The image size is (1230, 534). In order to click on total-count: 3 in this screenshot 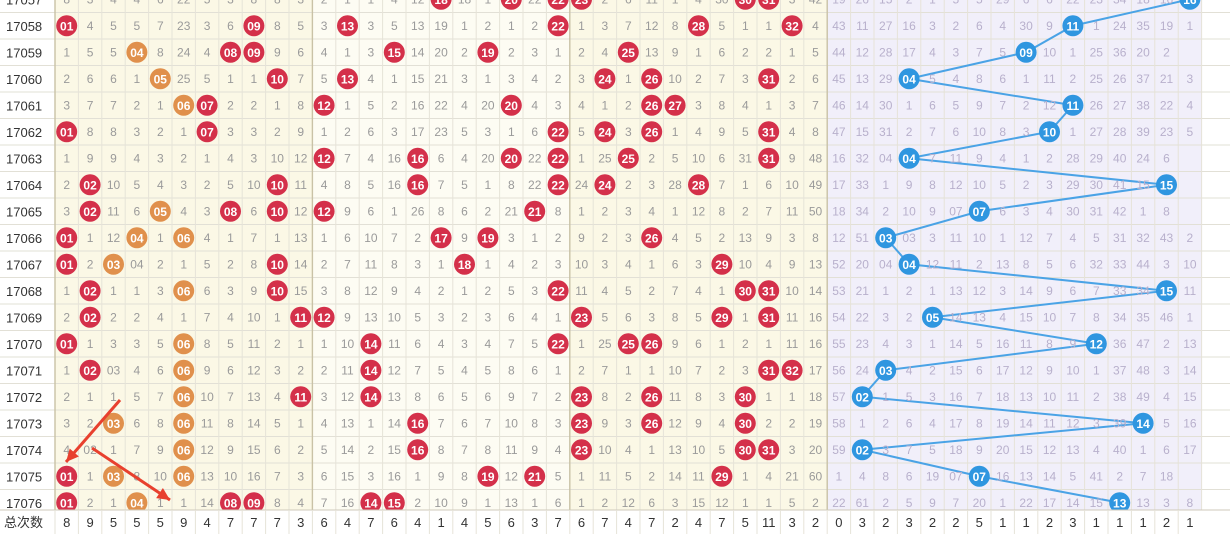, I will do `click(1072, 522)`.